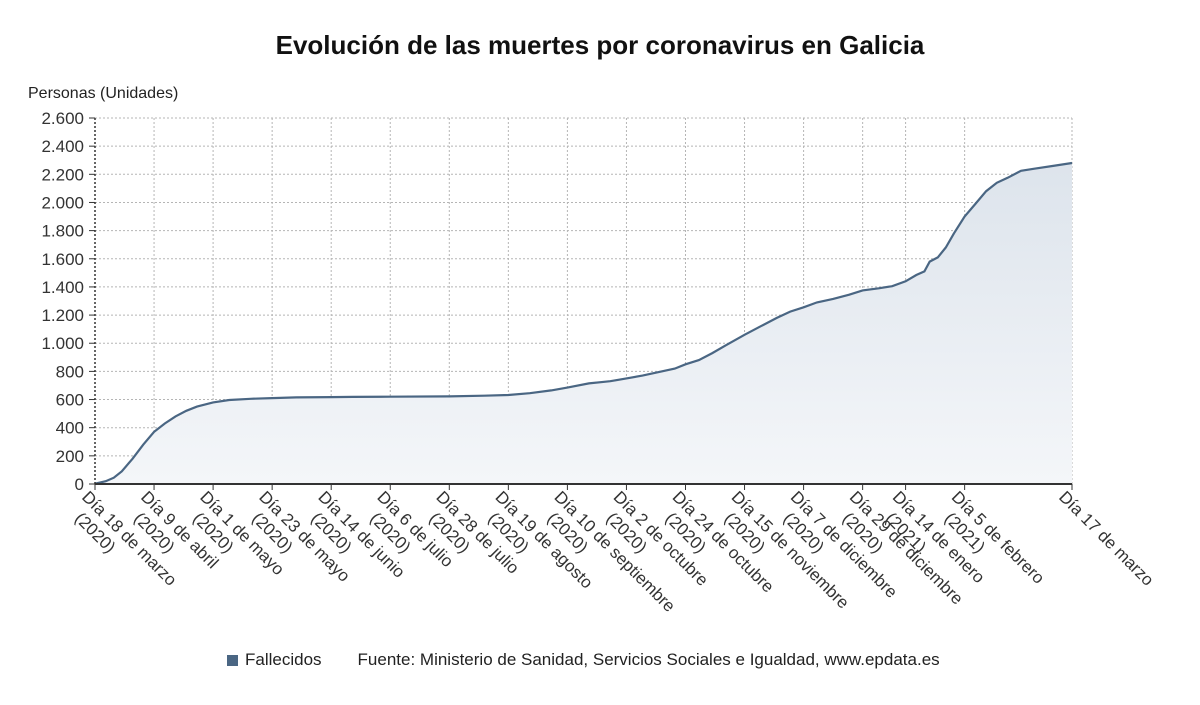  I want to click on y-tick-label: 2.200, so click(62, 174).